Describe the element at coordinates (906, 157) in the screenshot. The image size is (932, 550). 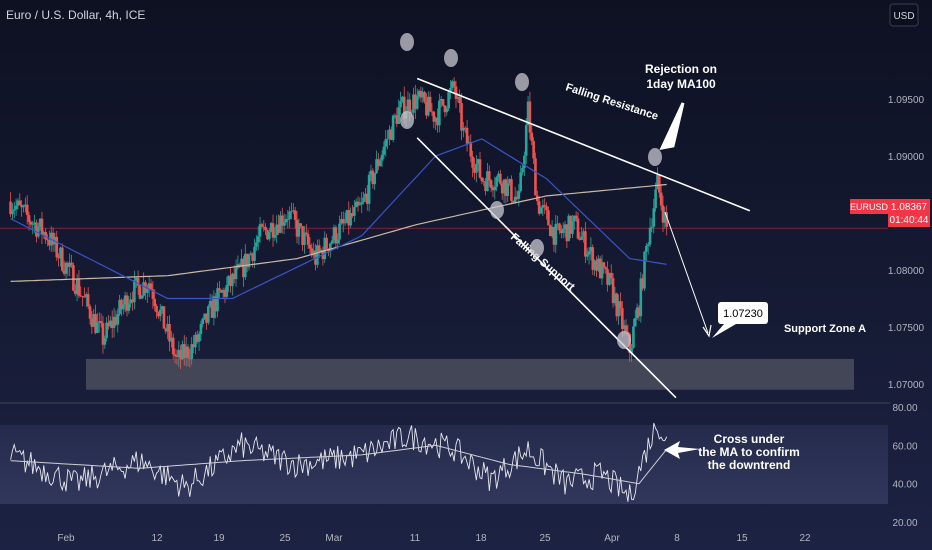
I see `price-tick-label: 1.09000` at that location.